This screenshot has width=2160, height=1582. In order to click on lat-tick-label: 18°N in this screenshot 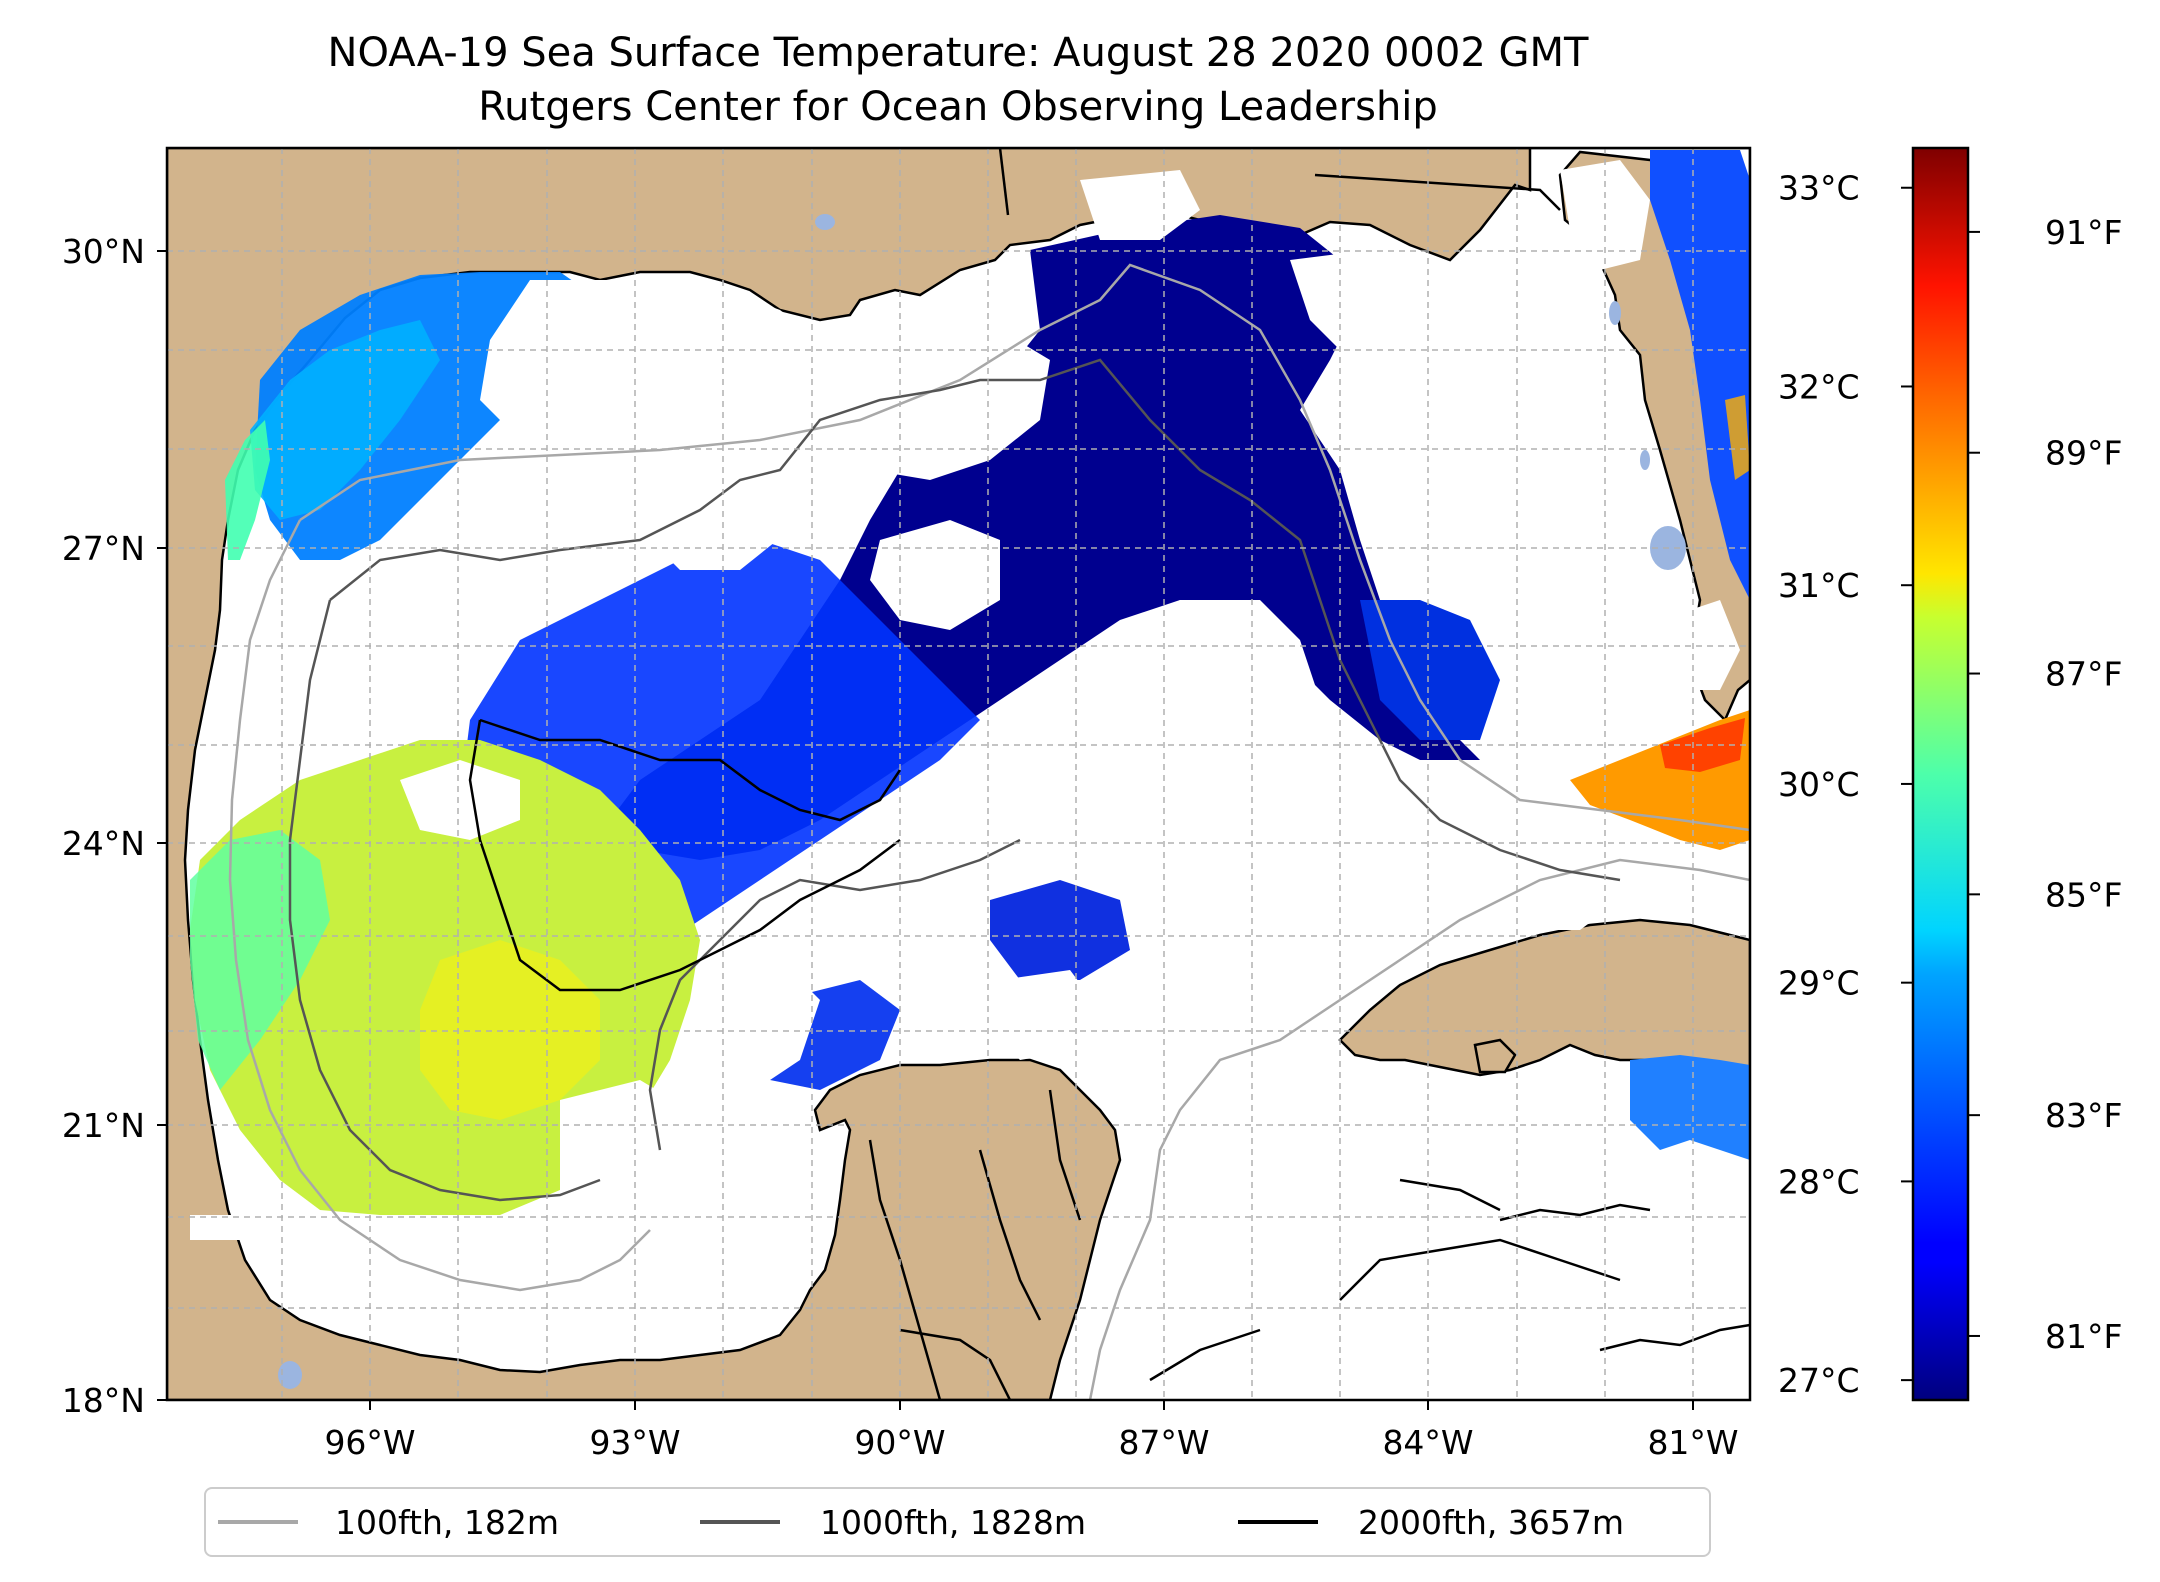, I will do `click(103, 1400)`.